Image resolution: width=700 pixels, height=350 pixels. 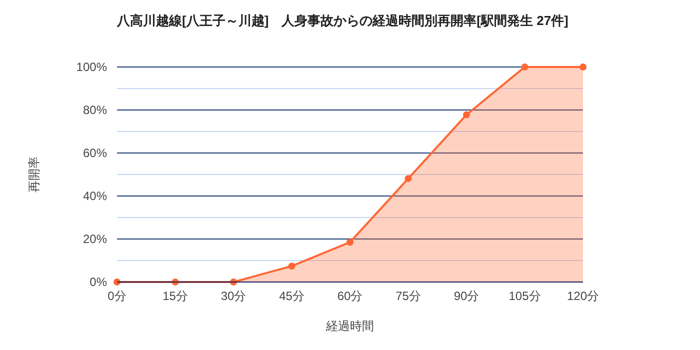 What do you see at coordinates (233, 296) in the screenshot?
I see `x-tick-label: 30分` at bounding box center [233, 296].